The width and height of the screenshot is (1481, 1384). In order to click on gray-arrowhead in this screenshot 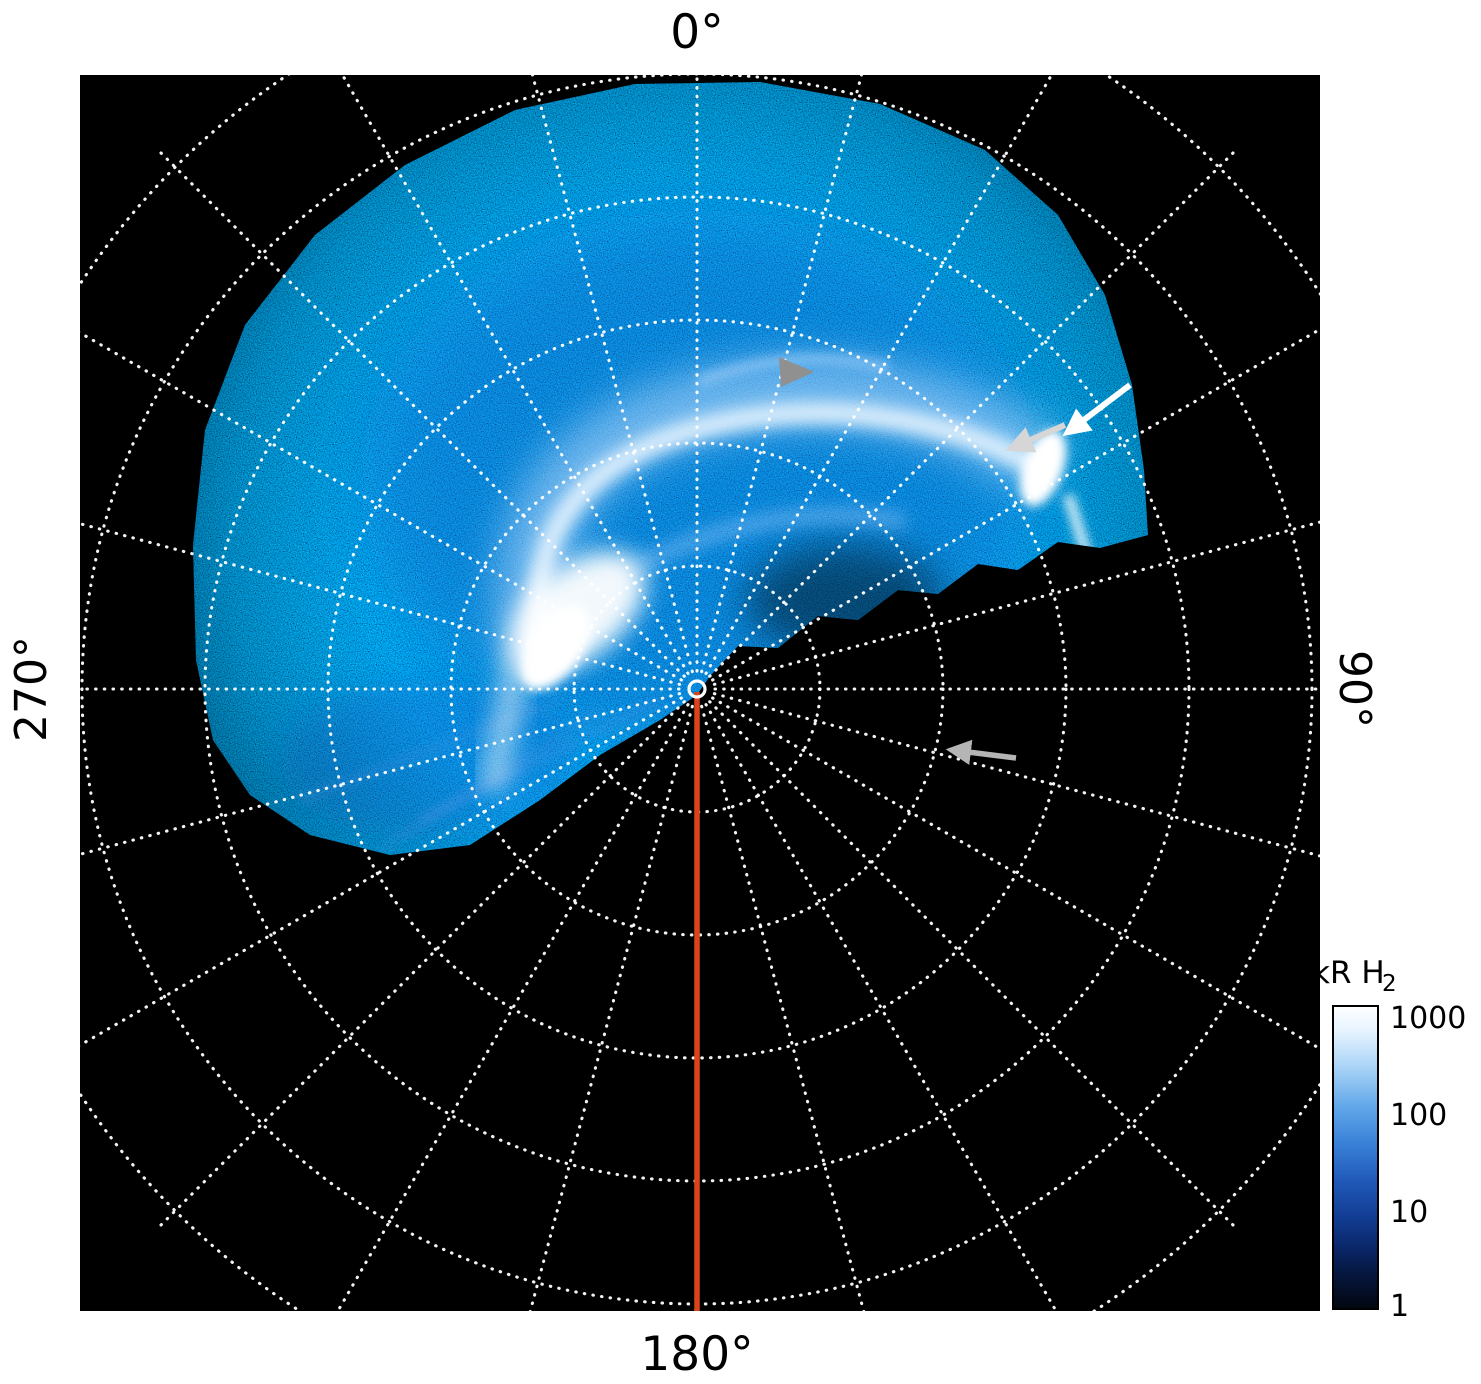, I will do `click(796, 372)`.